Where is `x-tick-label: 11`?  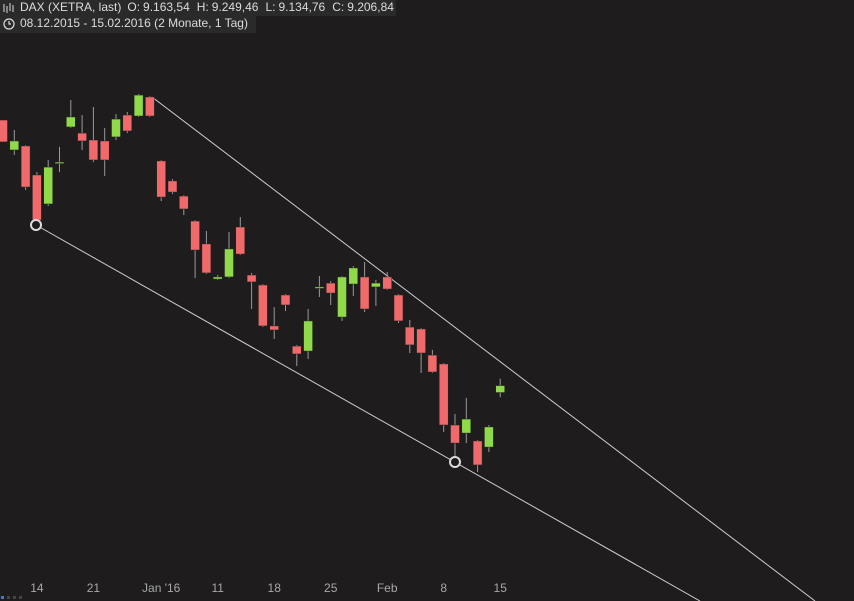
x-tick-label: 11 is located at coordinates (217, 588).